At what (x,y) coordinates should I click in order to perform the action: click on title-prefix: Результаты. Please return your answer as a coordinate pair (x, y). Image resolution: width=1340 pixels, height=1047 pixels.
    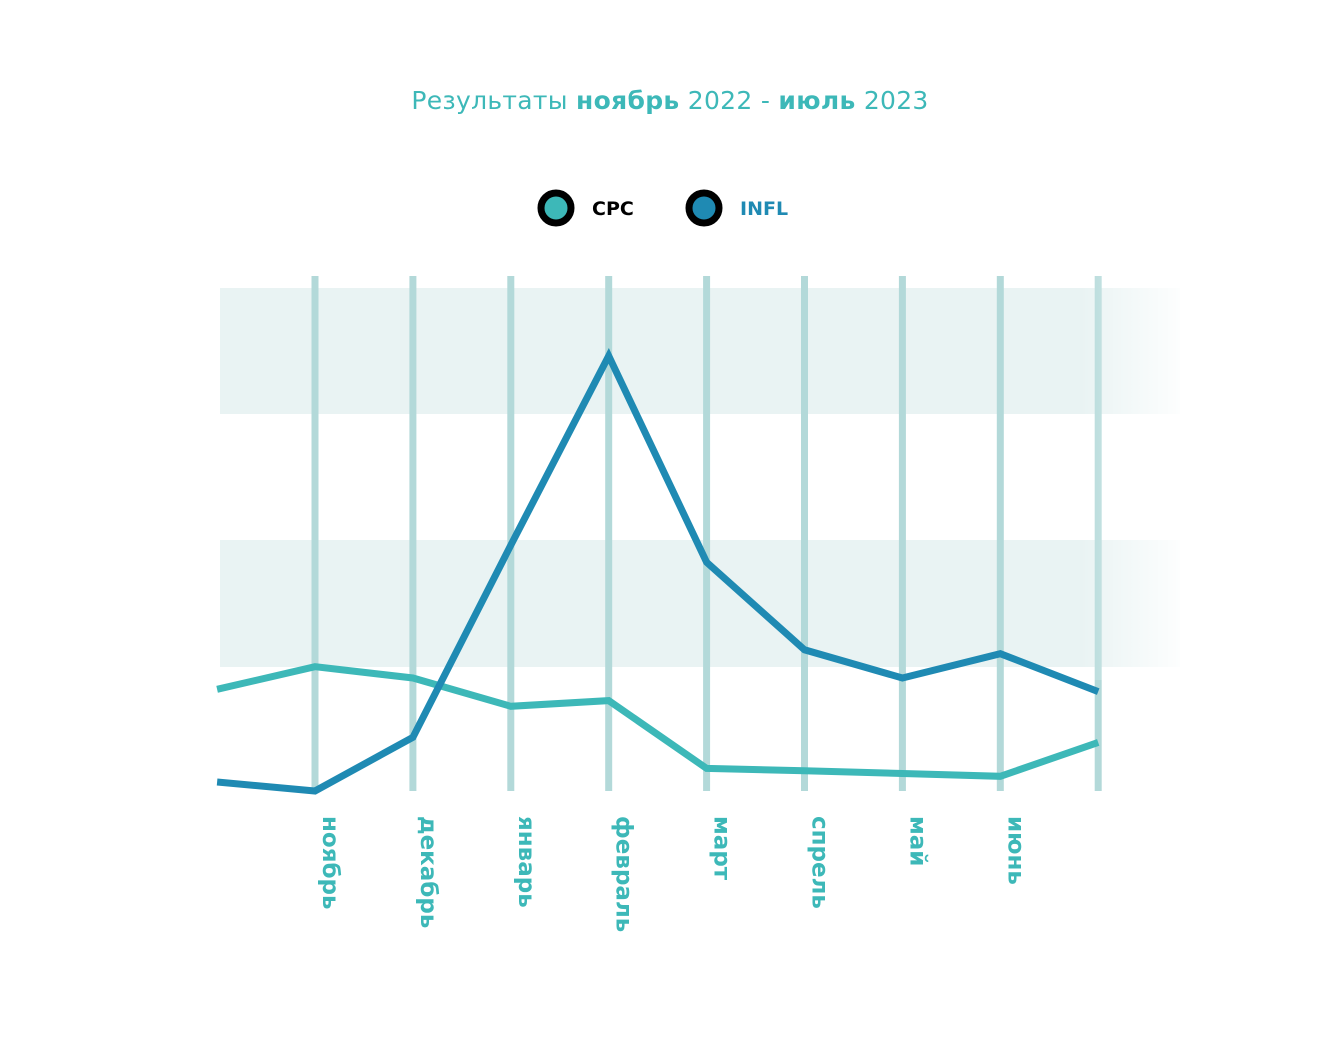
    Looking at the image, I should click on (489, 100).